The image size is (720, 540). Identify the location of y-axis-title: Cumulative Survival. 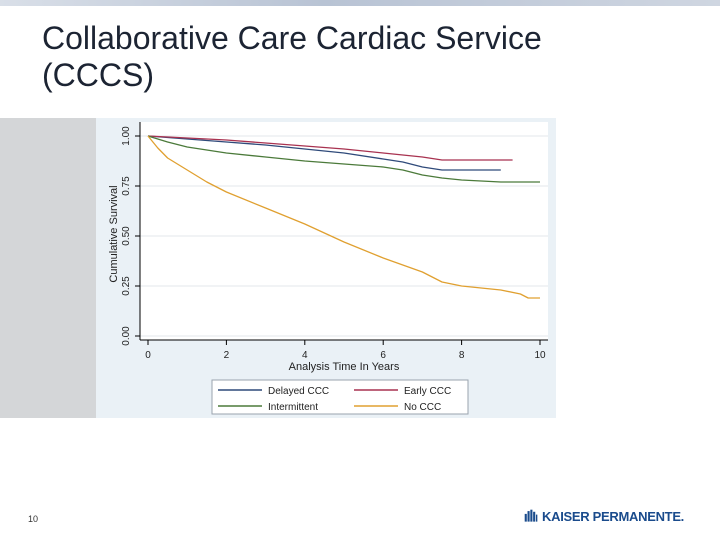
(114, 233).